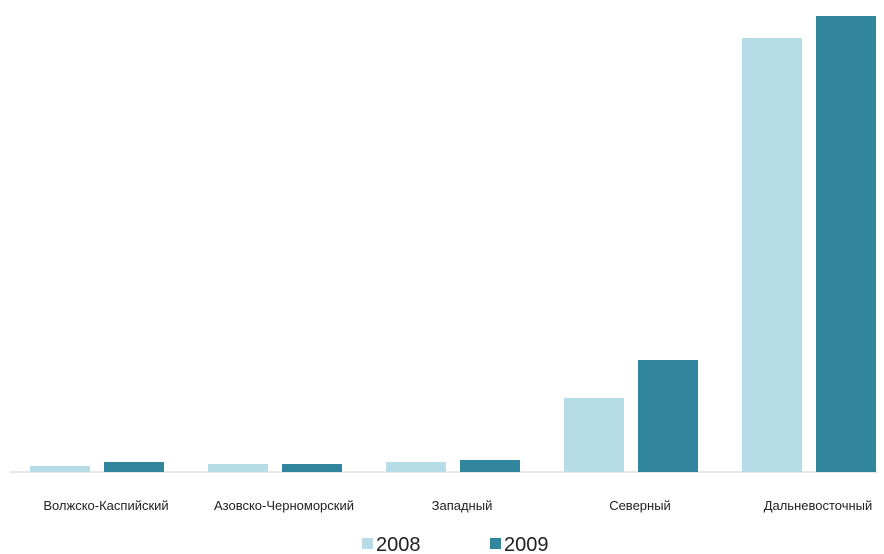  What do you see at coordinates (367, 543) in the screenshot?
I see `legend-swatch-2008` at bounding box center [367, 543].